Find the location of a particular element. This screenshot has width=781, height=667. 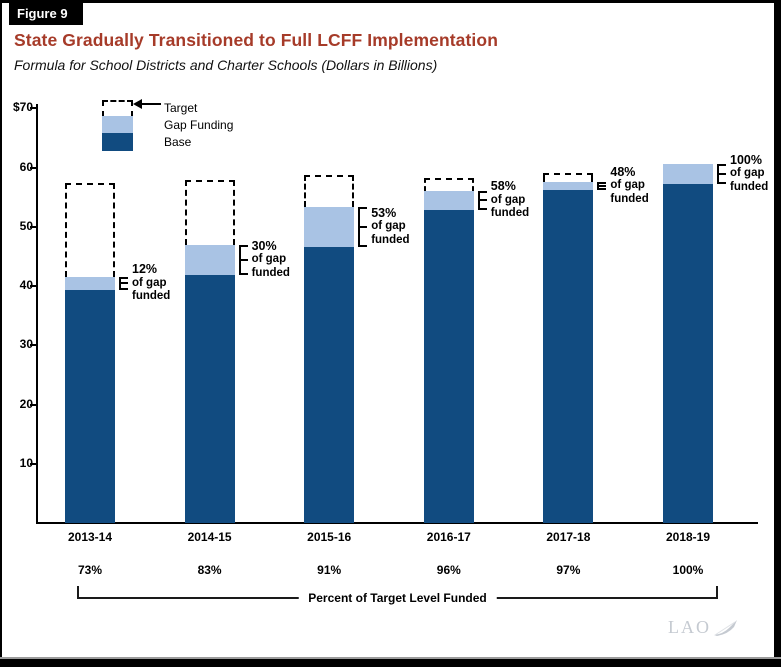

percent-funded-label: 83% is located at coordinates (209, 570).